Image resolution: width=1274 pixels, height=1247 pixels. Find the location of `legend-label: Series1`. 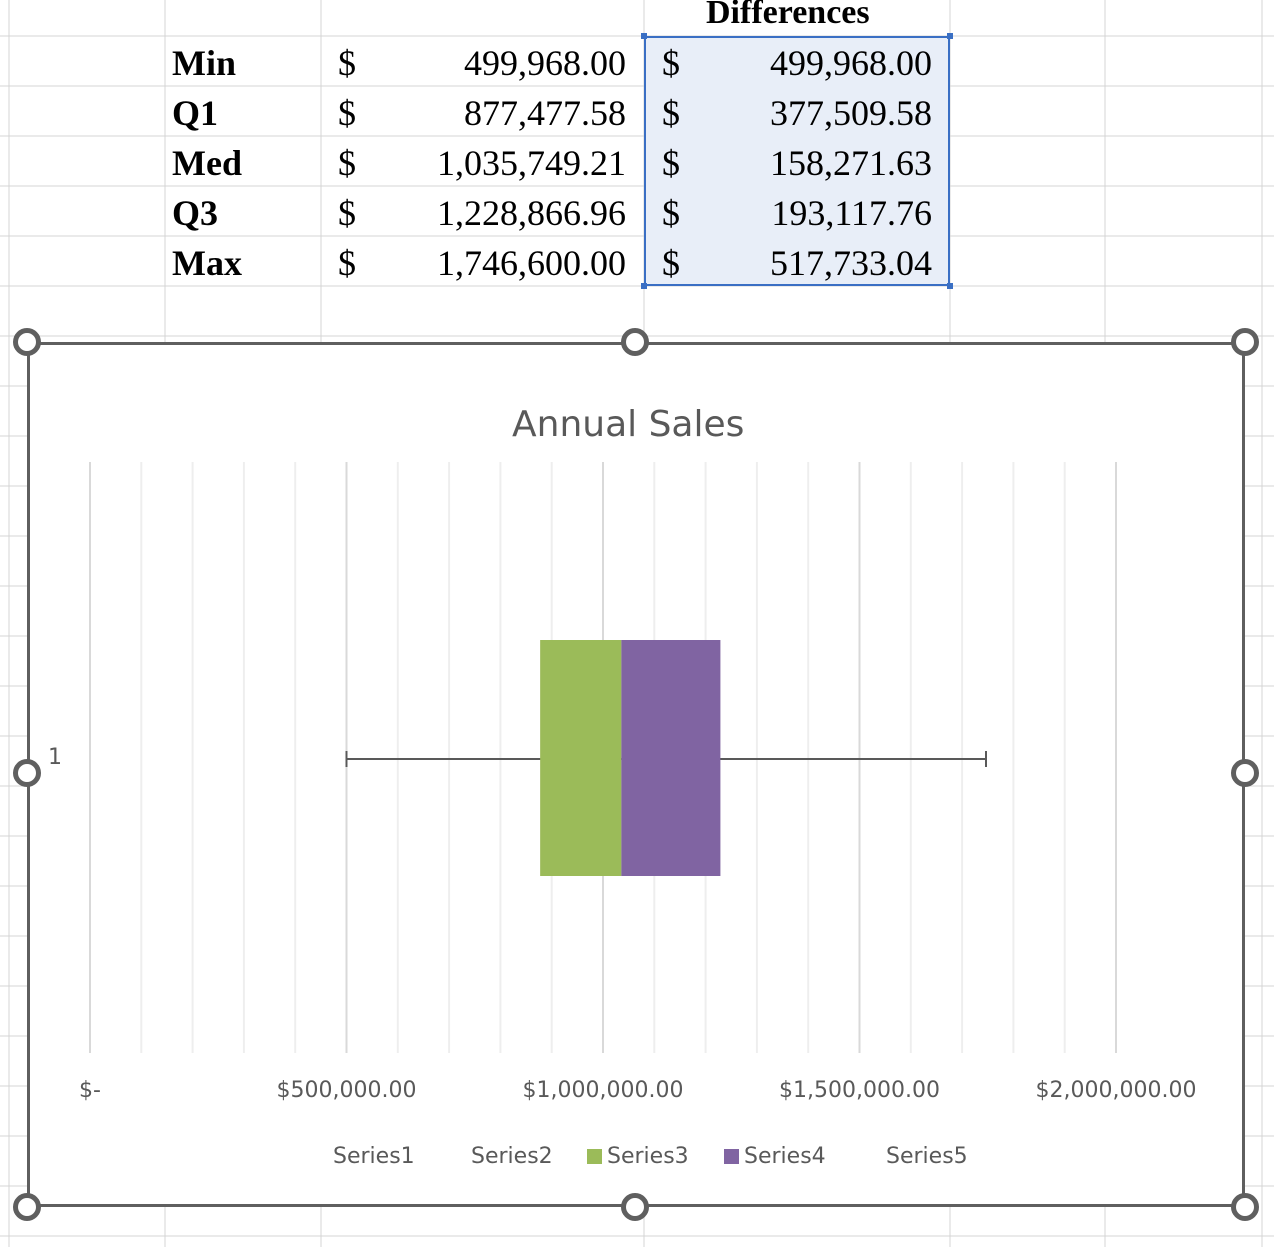

legend-label: Series1 is located at coordinates (374, 1156).